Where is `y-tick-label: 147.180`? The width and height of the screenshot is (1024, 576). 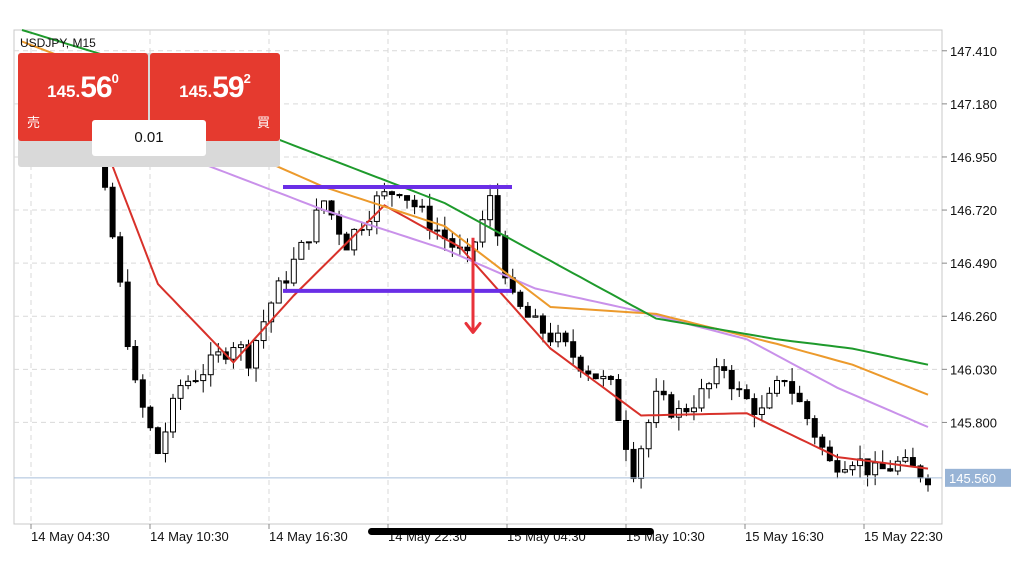
y-tick-label: 147.180 is located at coordinates (973, 104).